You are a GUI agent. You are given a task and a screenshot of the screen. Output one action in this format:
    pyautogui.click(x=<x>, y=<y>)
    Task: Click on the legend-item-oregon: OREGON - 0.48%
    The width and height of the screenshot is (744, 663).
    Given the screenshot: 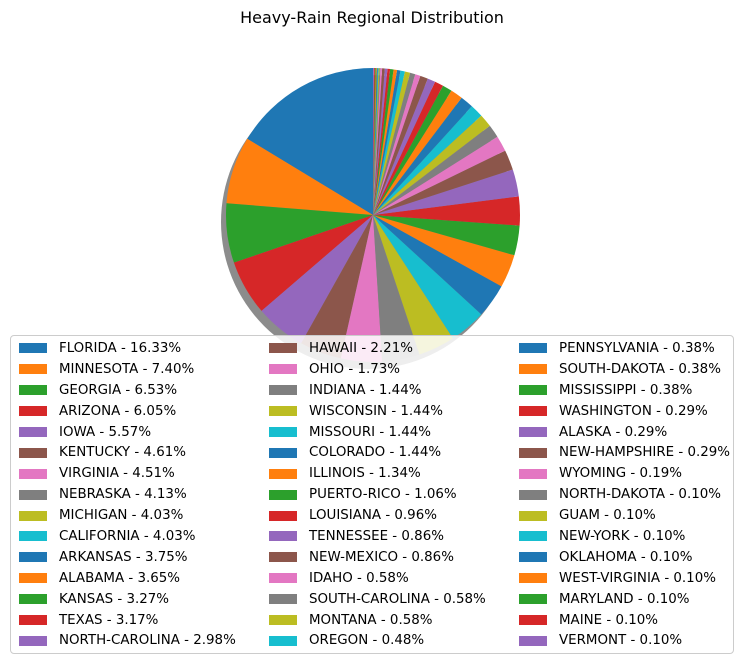 What is the action you would take?
    pyautogui.click(x=394, y=640)
    